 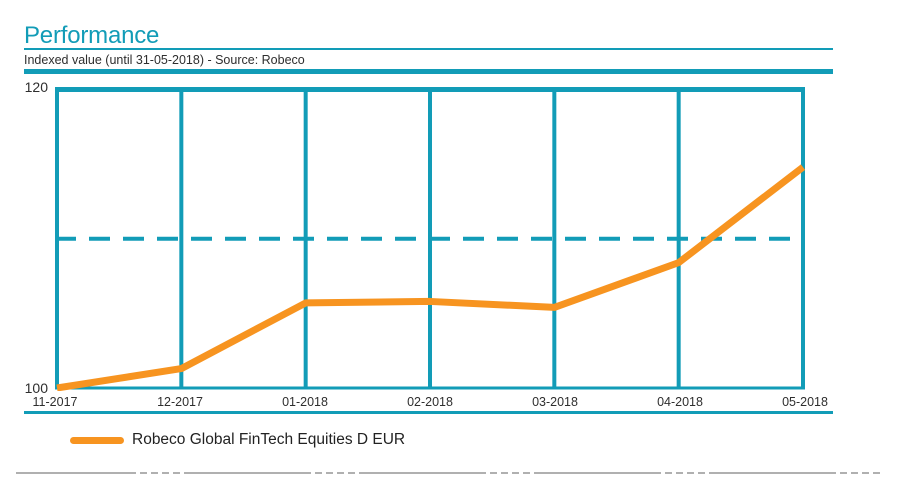 I want to click on header-rule-thin, so click(x=428, y=49).